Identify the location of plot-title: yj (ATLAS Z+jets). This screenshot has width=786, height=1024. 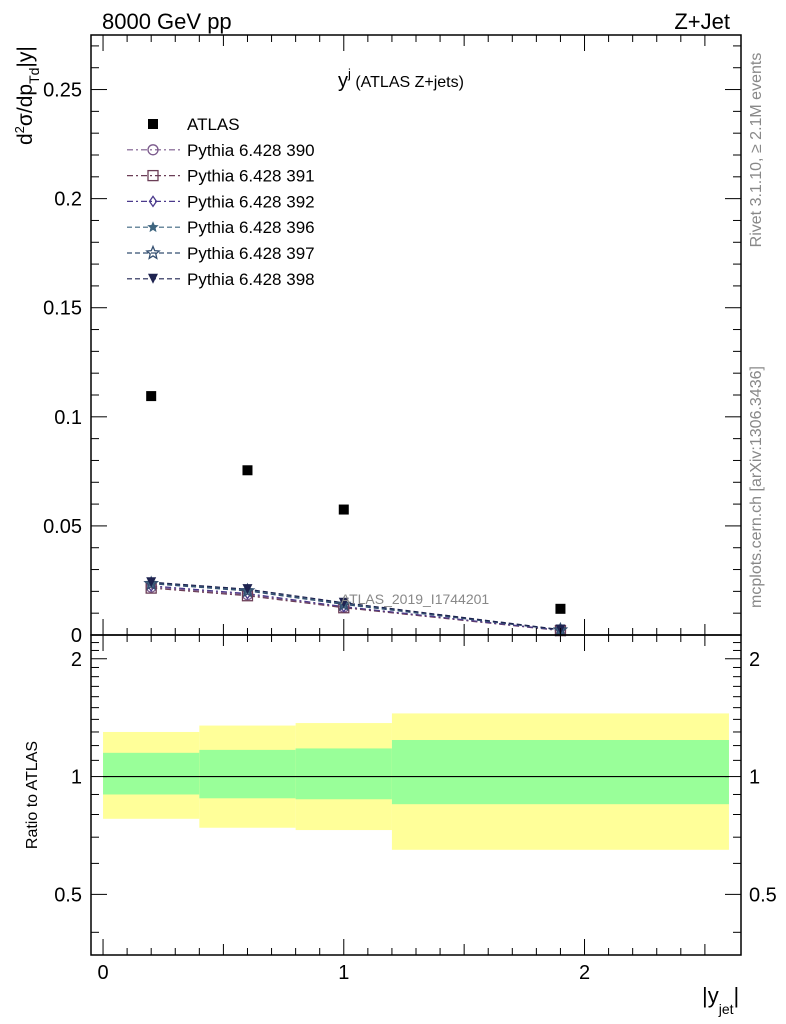
(401, 79).